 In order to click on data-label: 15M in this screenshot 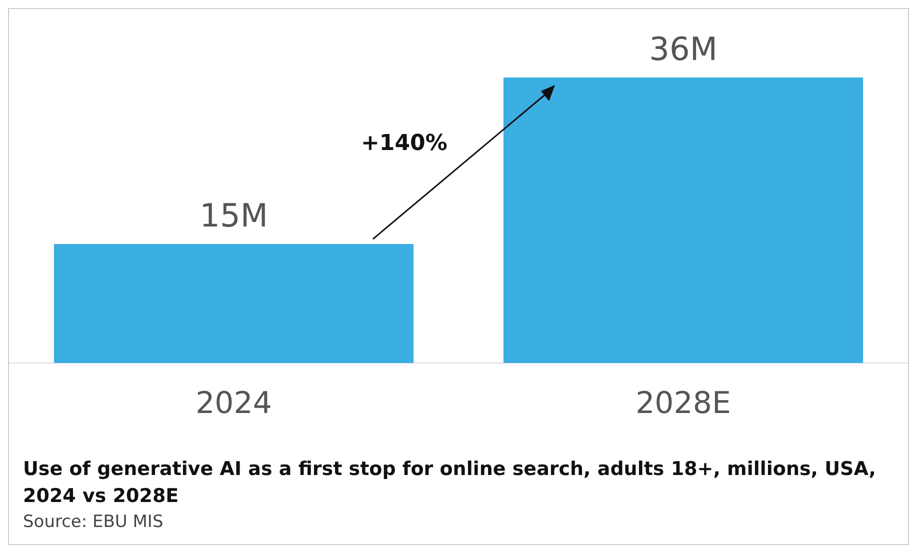, I will do `click(234, 215)`.